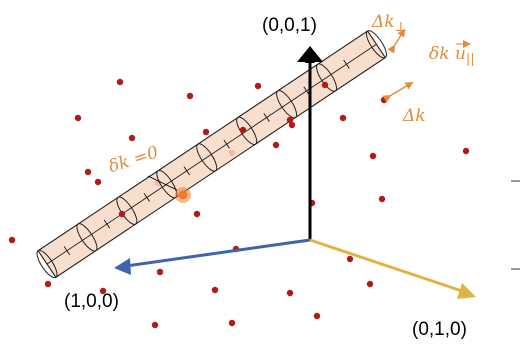  I want to click on axis-z-head, so click(310, 54).